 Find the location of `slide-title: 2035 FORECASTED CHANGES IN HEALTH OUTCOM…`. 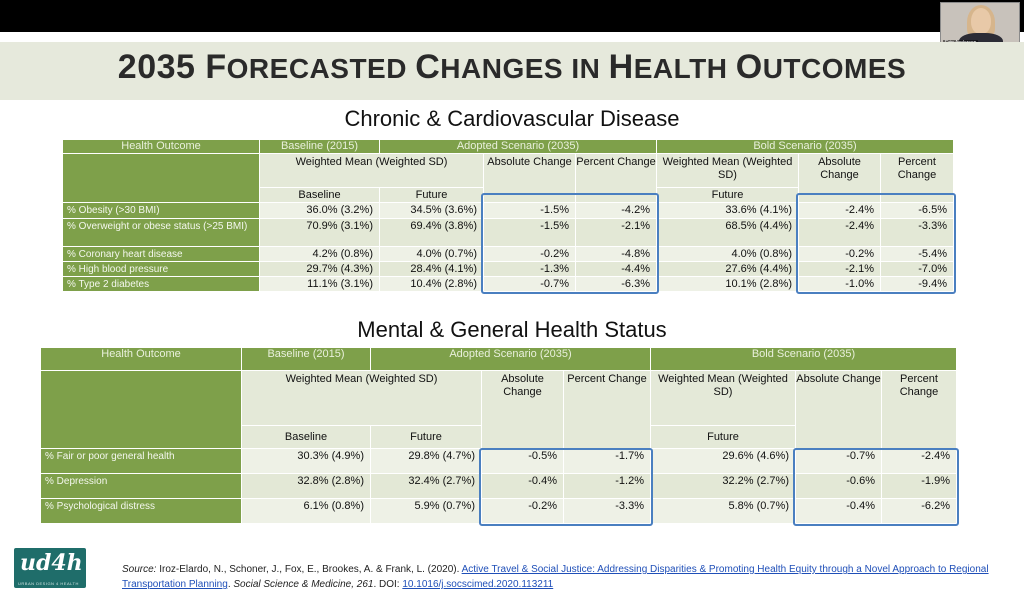

slide-title: 2035 FORECASTED CHANGES IN HEALTH OUTCOM… is located at coordinates (512, 67).